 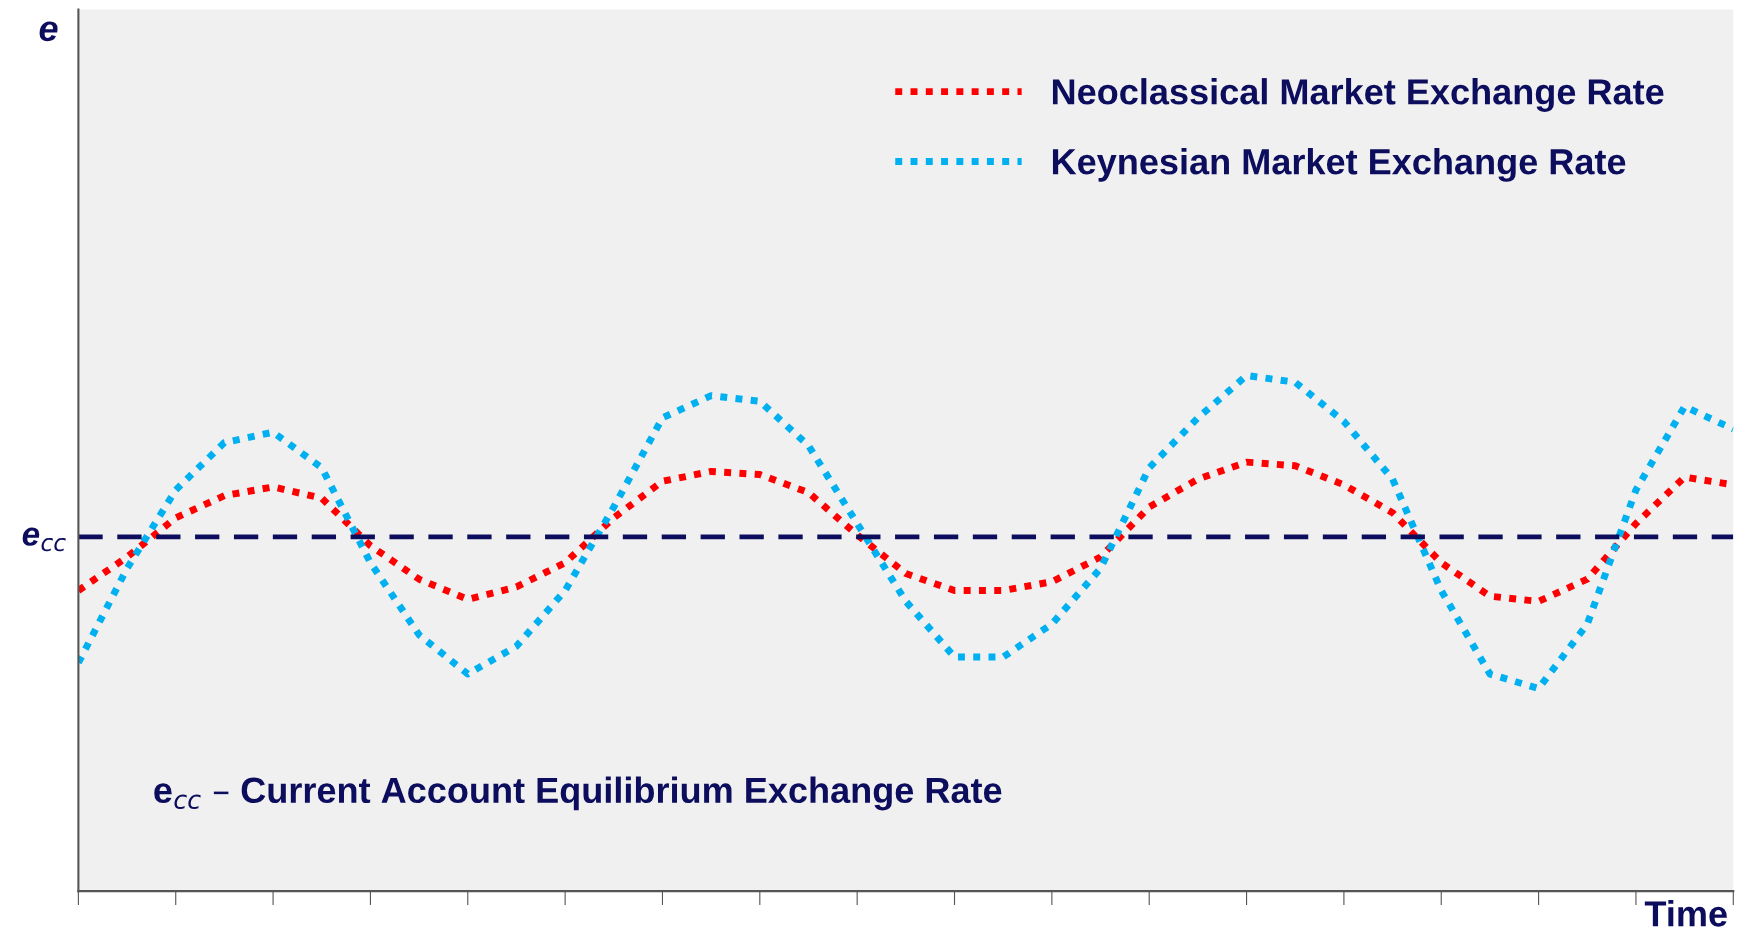 I want to click on text: e, so click(x=48, y=31).